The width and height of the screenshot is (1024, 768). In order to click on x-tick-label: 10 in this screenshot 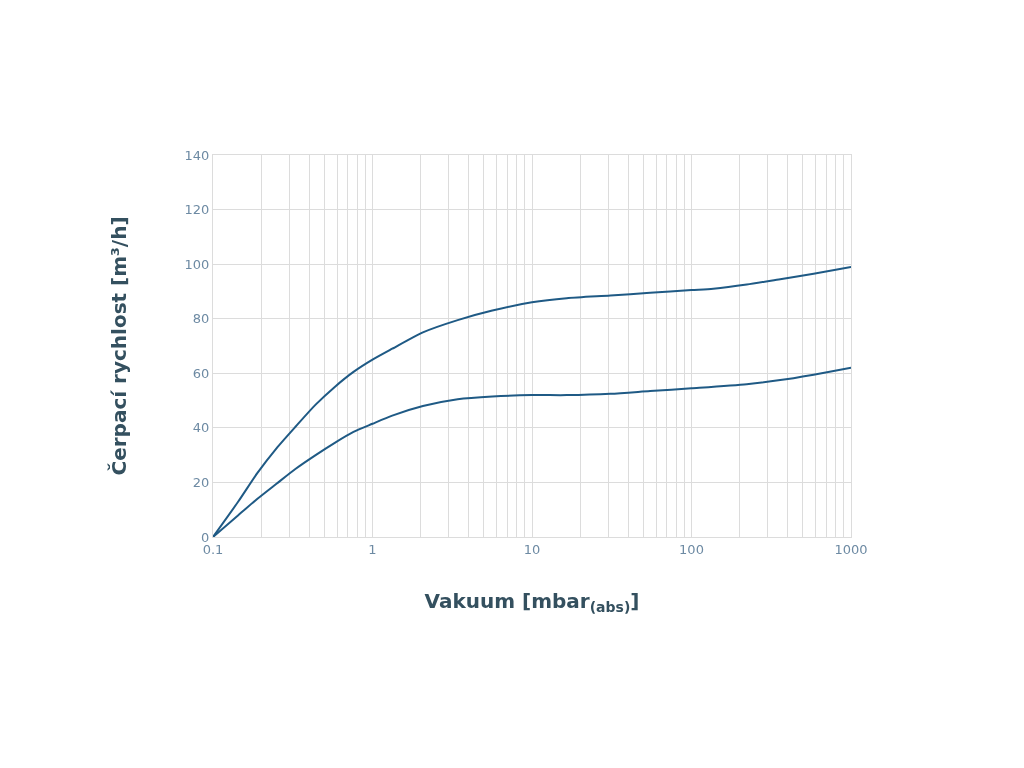, I will do `click(532, 549)`.